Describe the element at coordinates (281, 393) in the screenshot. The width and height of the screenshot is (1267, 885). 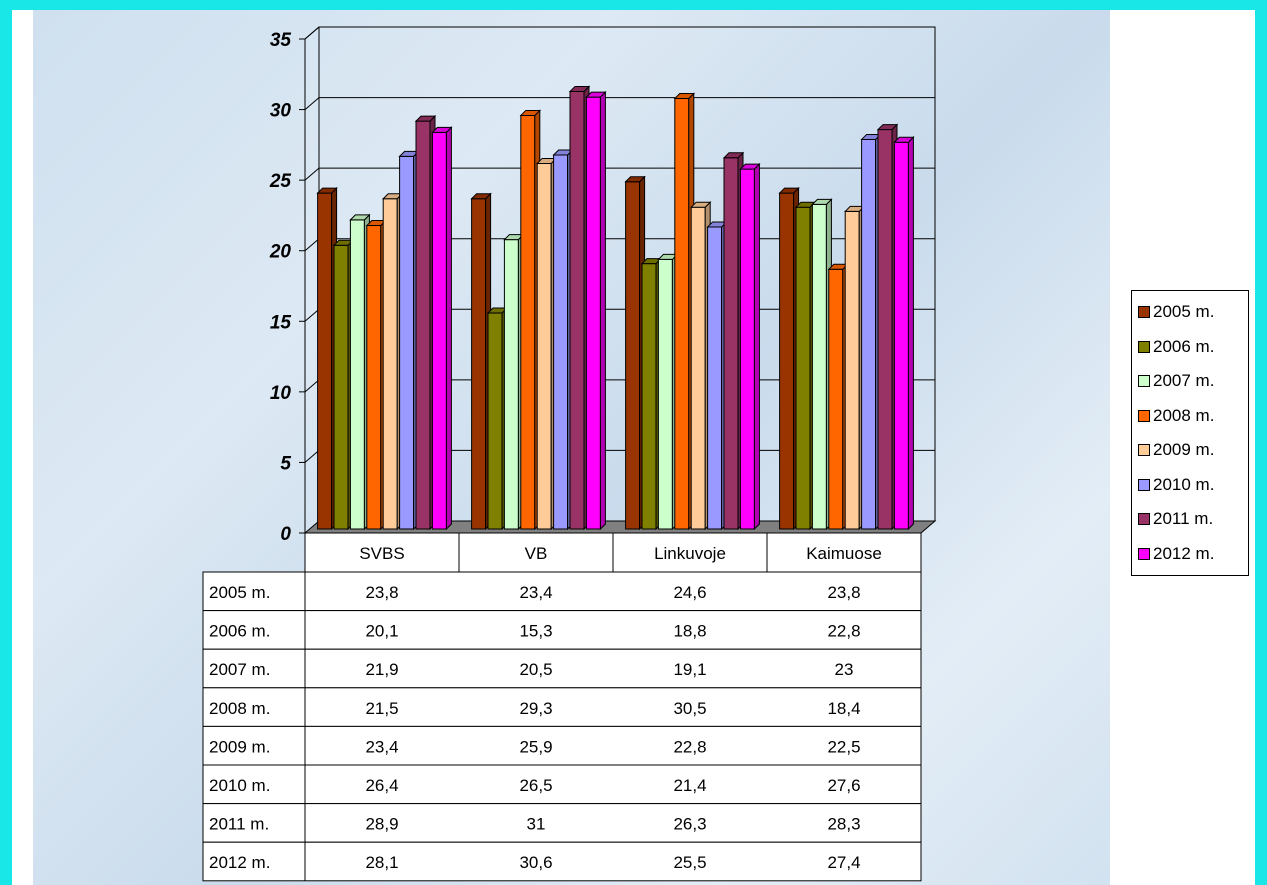
I see `y-tick-label: 10` at that location.